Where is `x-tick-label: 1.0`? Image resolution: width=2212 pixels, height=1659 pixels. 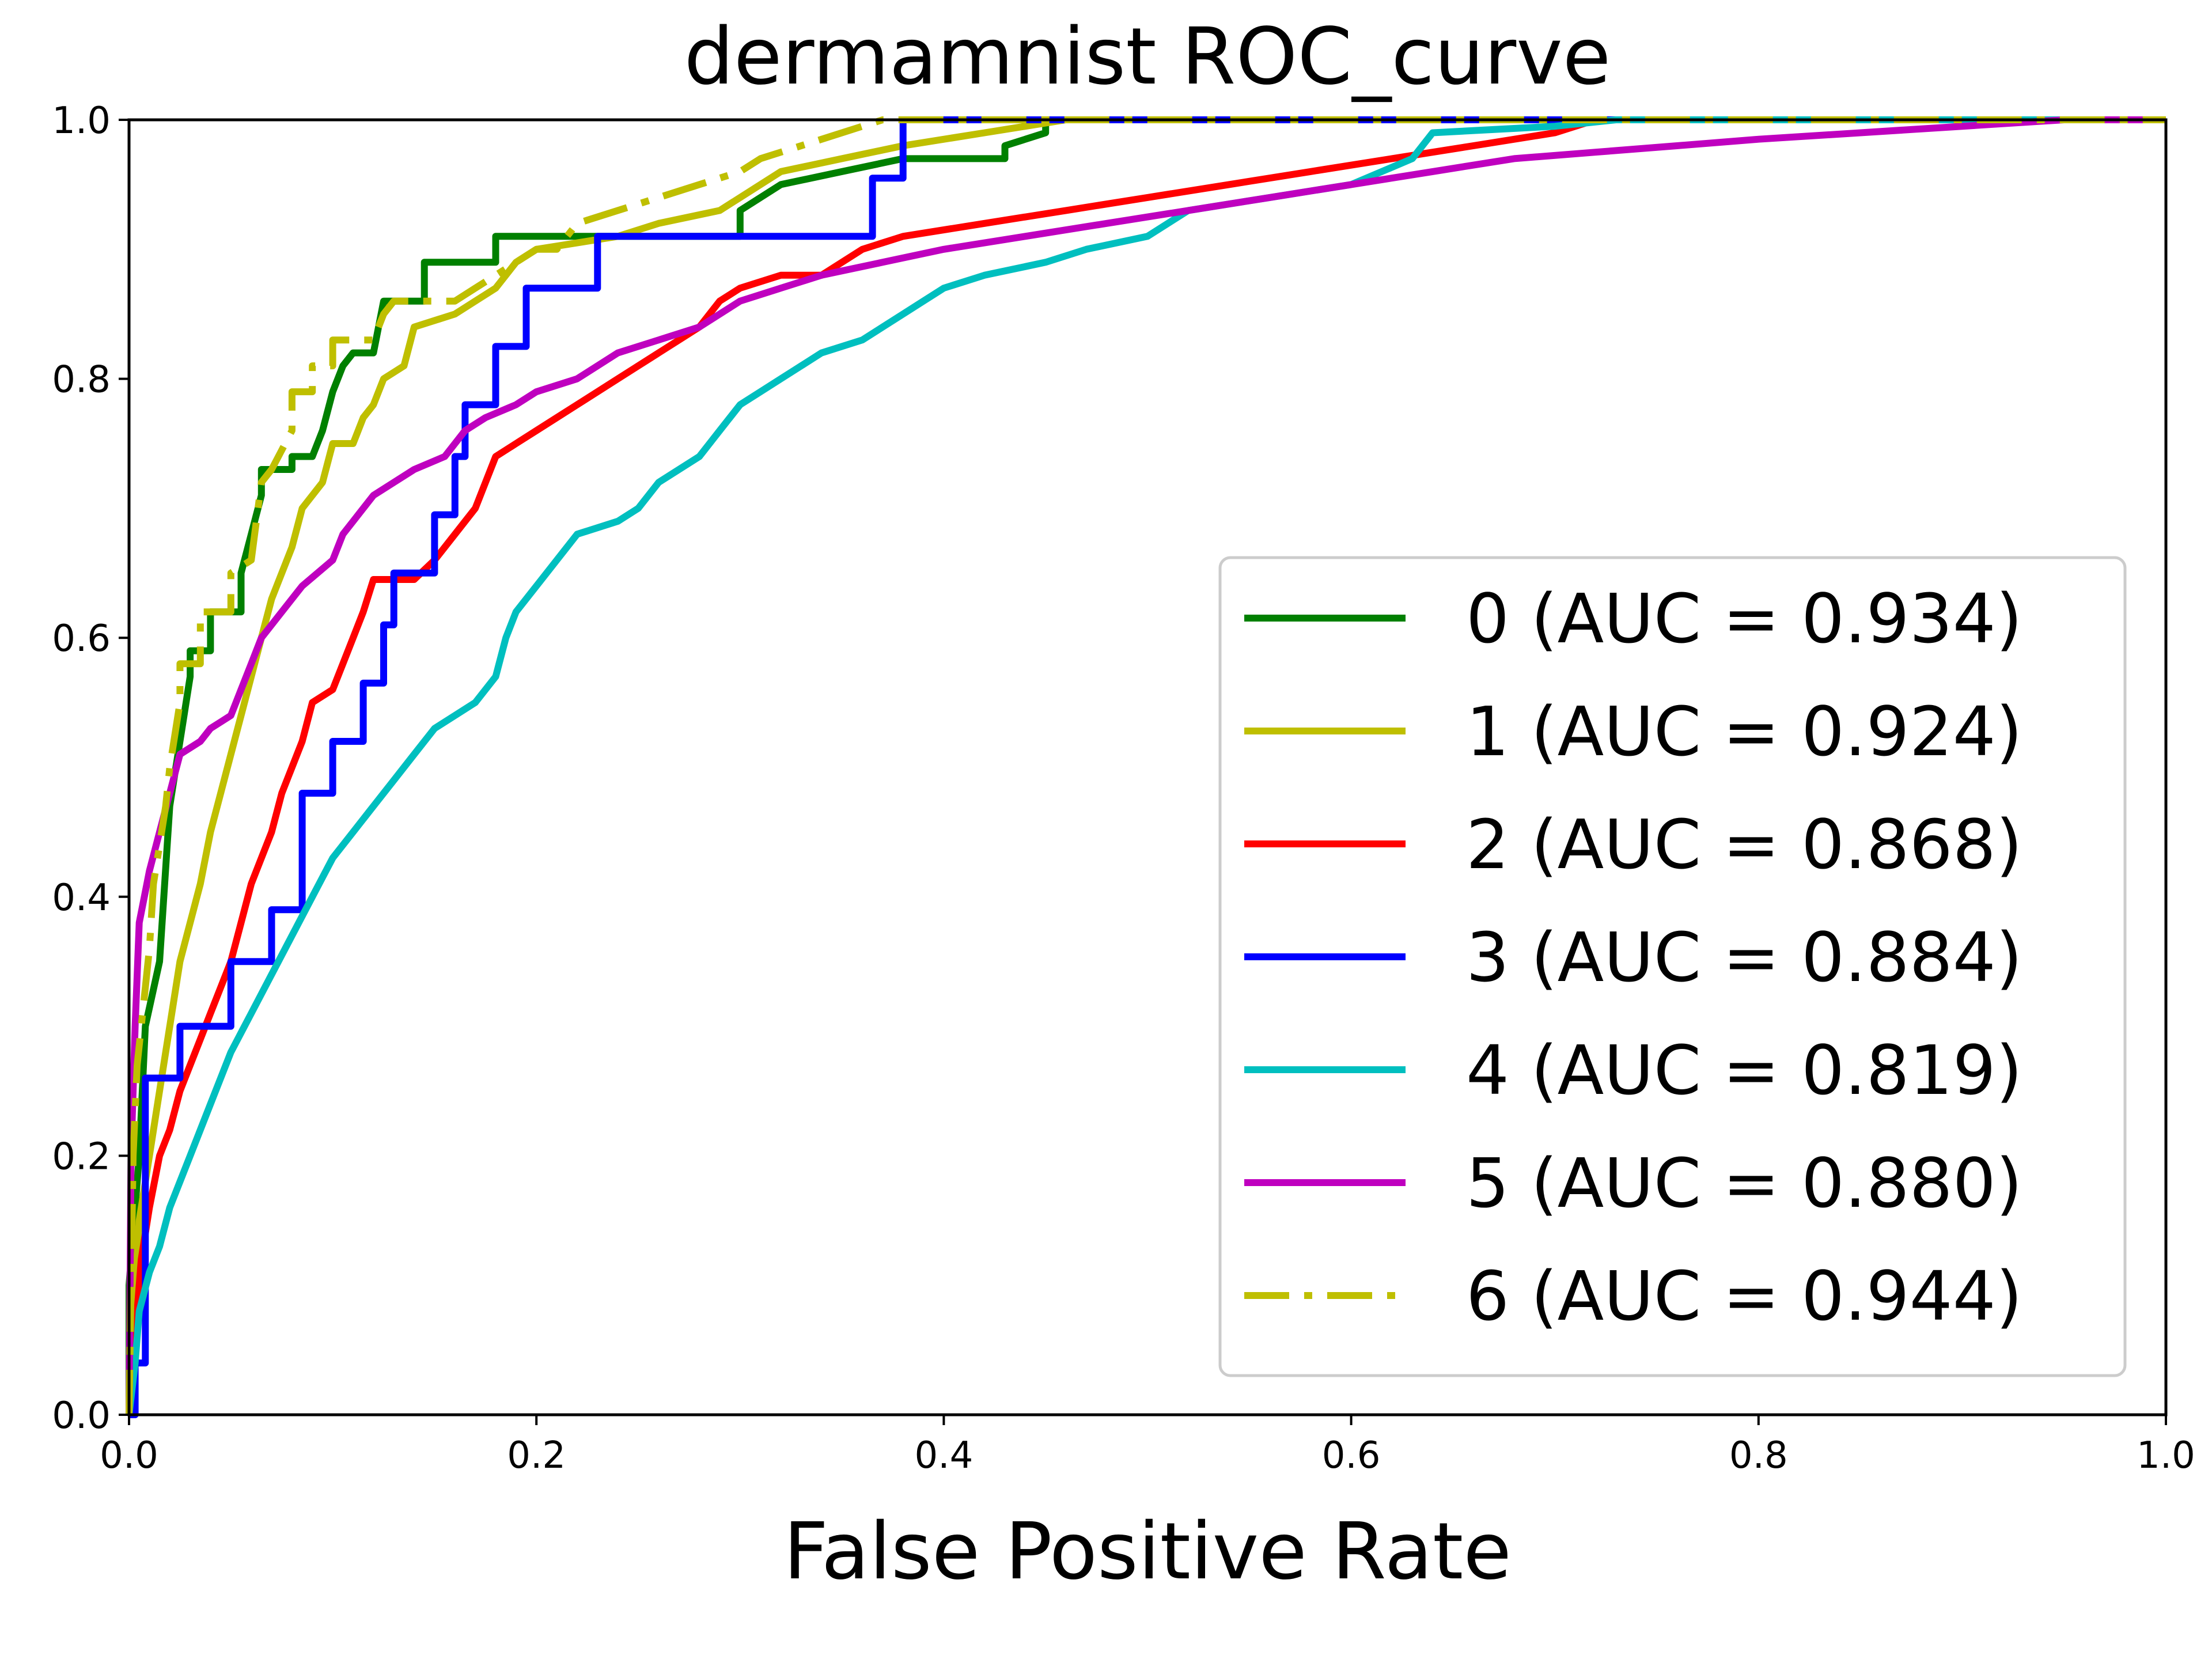 x-tick-label: 1.0 is located at coordinates (2166, 1455).